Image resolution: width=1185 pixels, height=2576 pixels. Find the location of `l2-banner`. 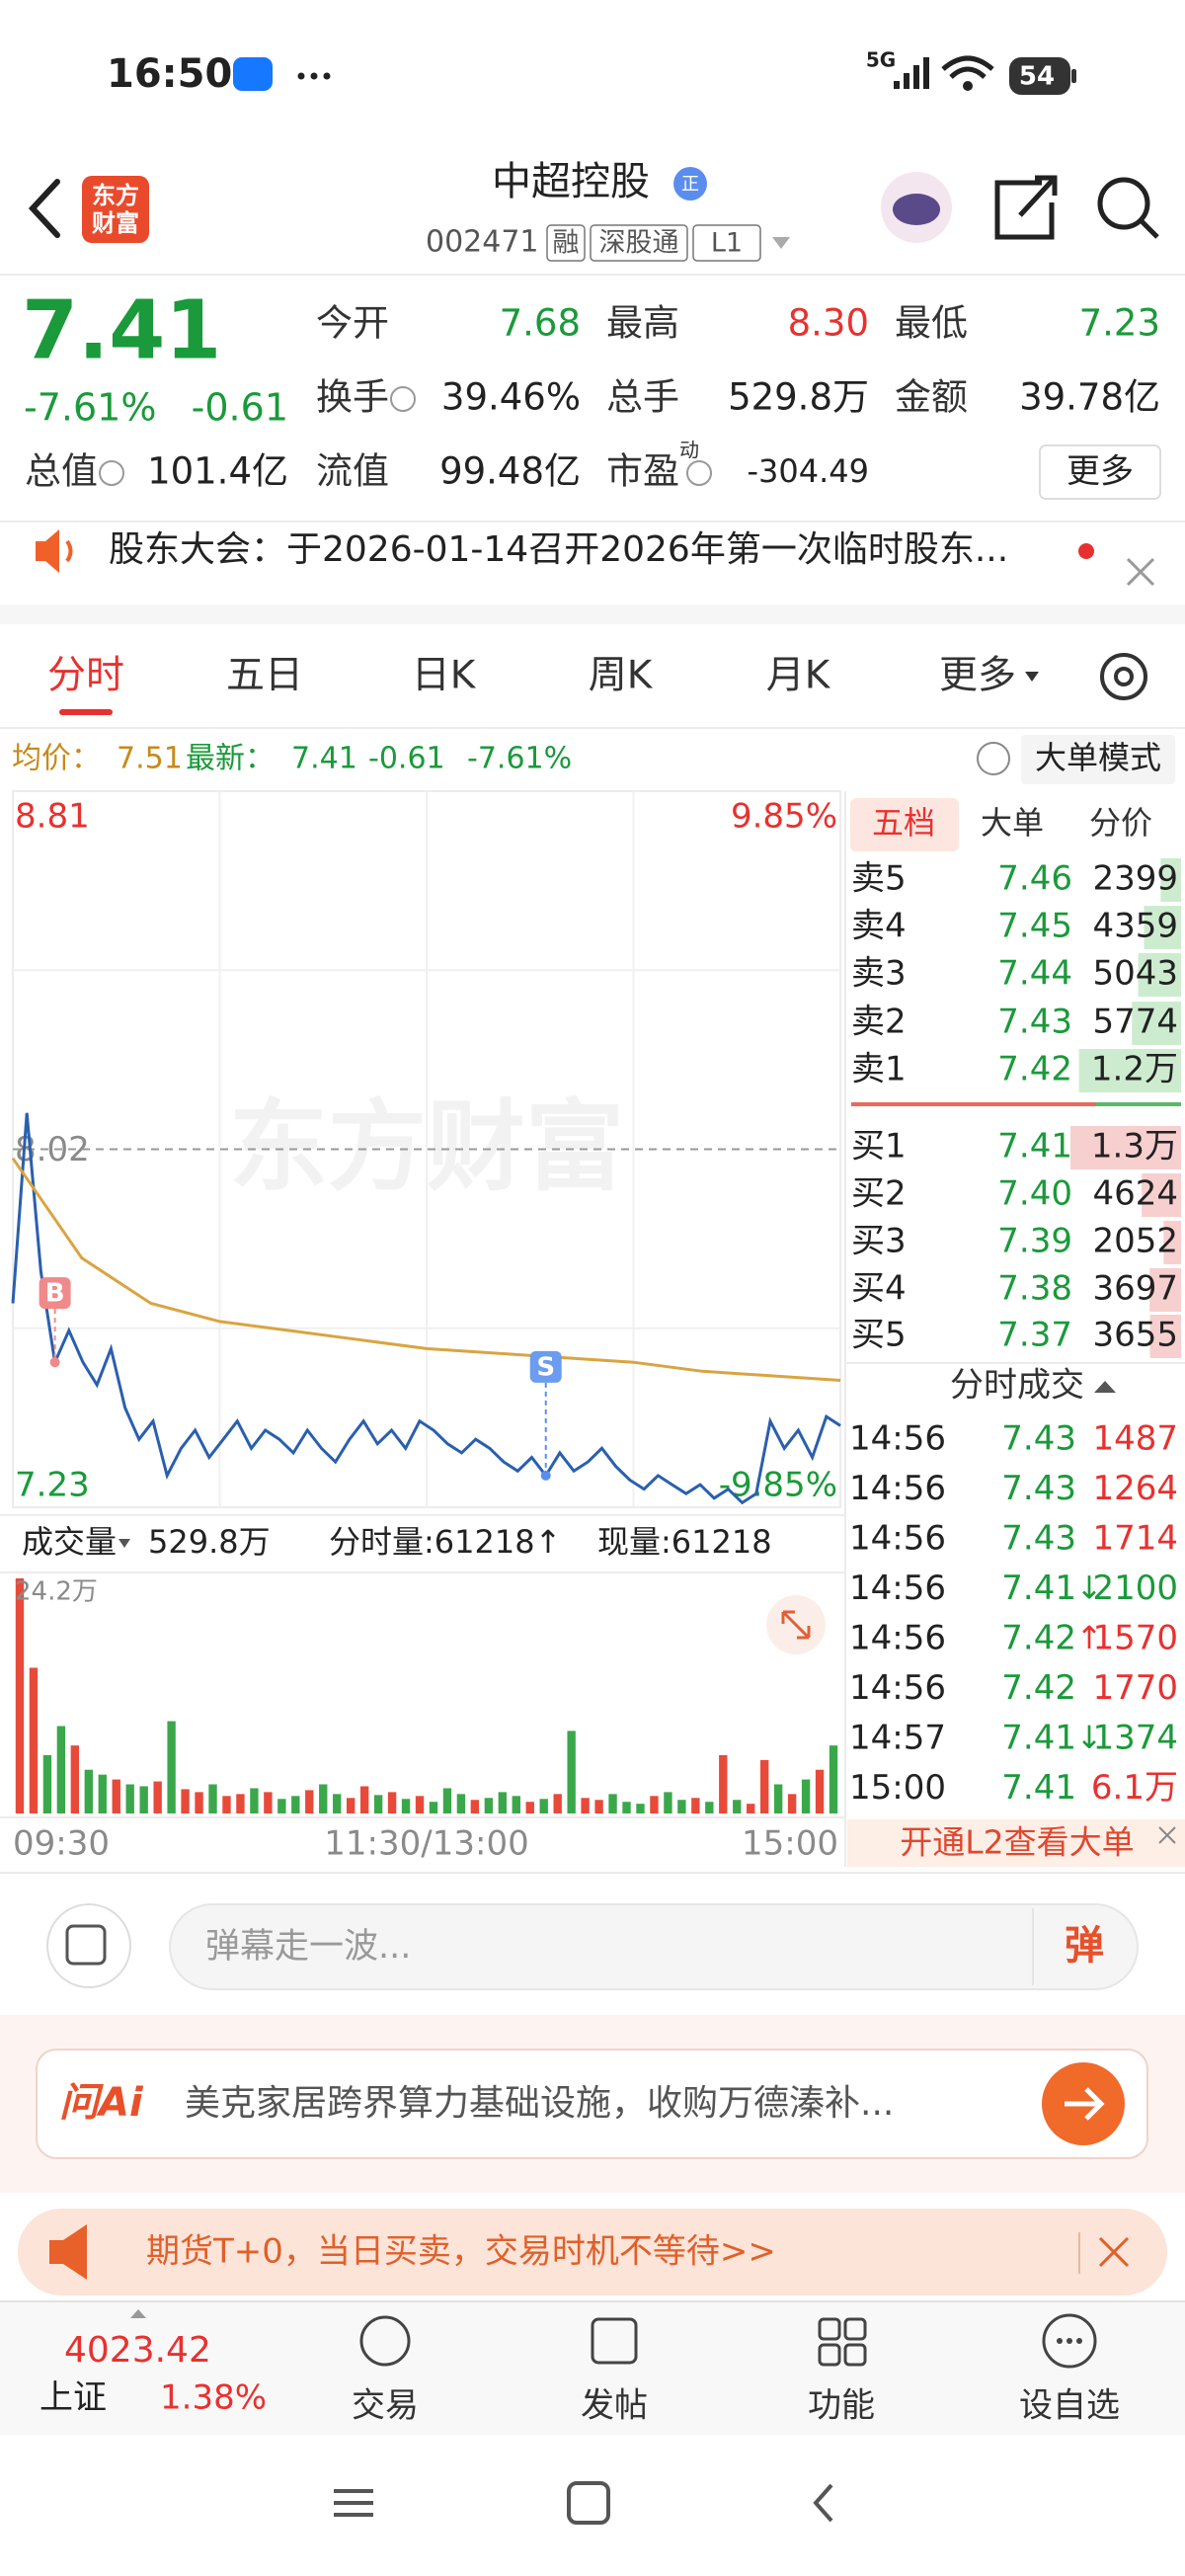

l2-banner is located at coordinates (1016, 1843).